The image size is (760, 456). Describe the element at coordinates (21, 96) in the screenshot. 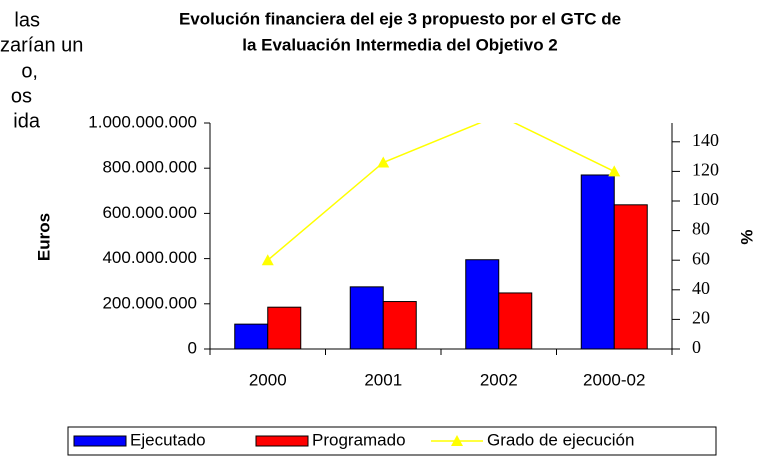

I see `fragment-text: os` at that location.